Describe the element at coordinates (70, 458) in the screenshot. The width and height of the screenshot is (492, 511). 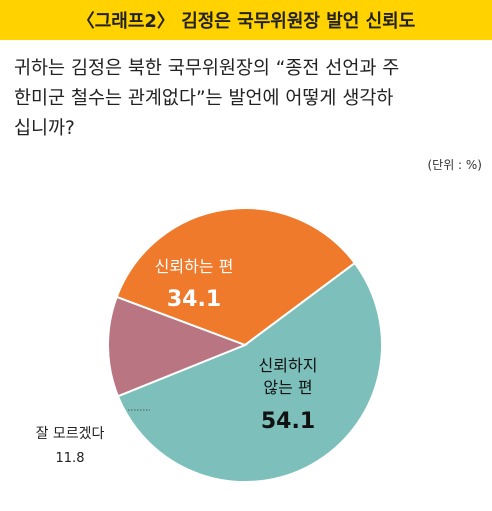
I see `value-unsure: 11.8` at that location.